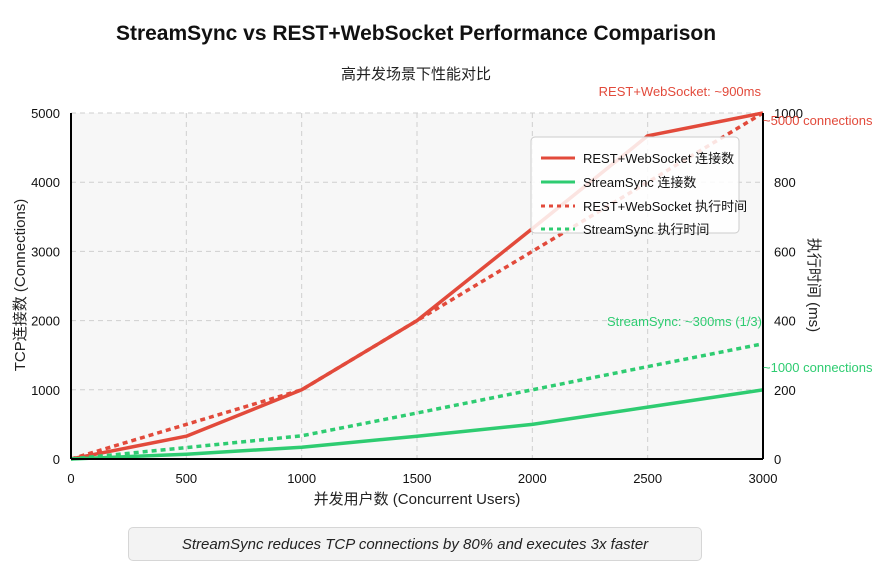 Image resolution: width=880 pixels, height=581 pixels. What do you see at coordinates (647, 478) in the screenshot?
I see `x-tick-label: 2500` at bounding box center [647, 478].